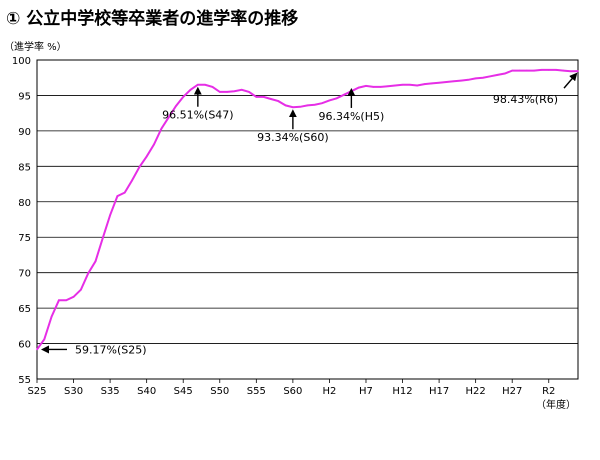 The width and height of the screenshot is (600, 460). What do you see at coordinates (152, 19) in the screenshot?
I see `page-title: ① 公立中学校等卒業者の進学率の推移` at bounding box center [152, 19].